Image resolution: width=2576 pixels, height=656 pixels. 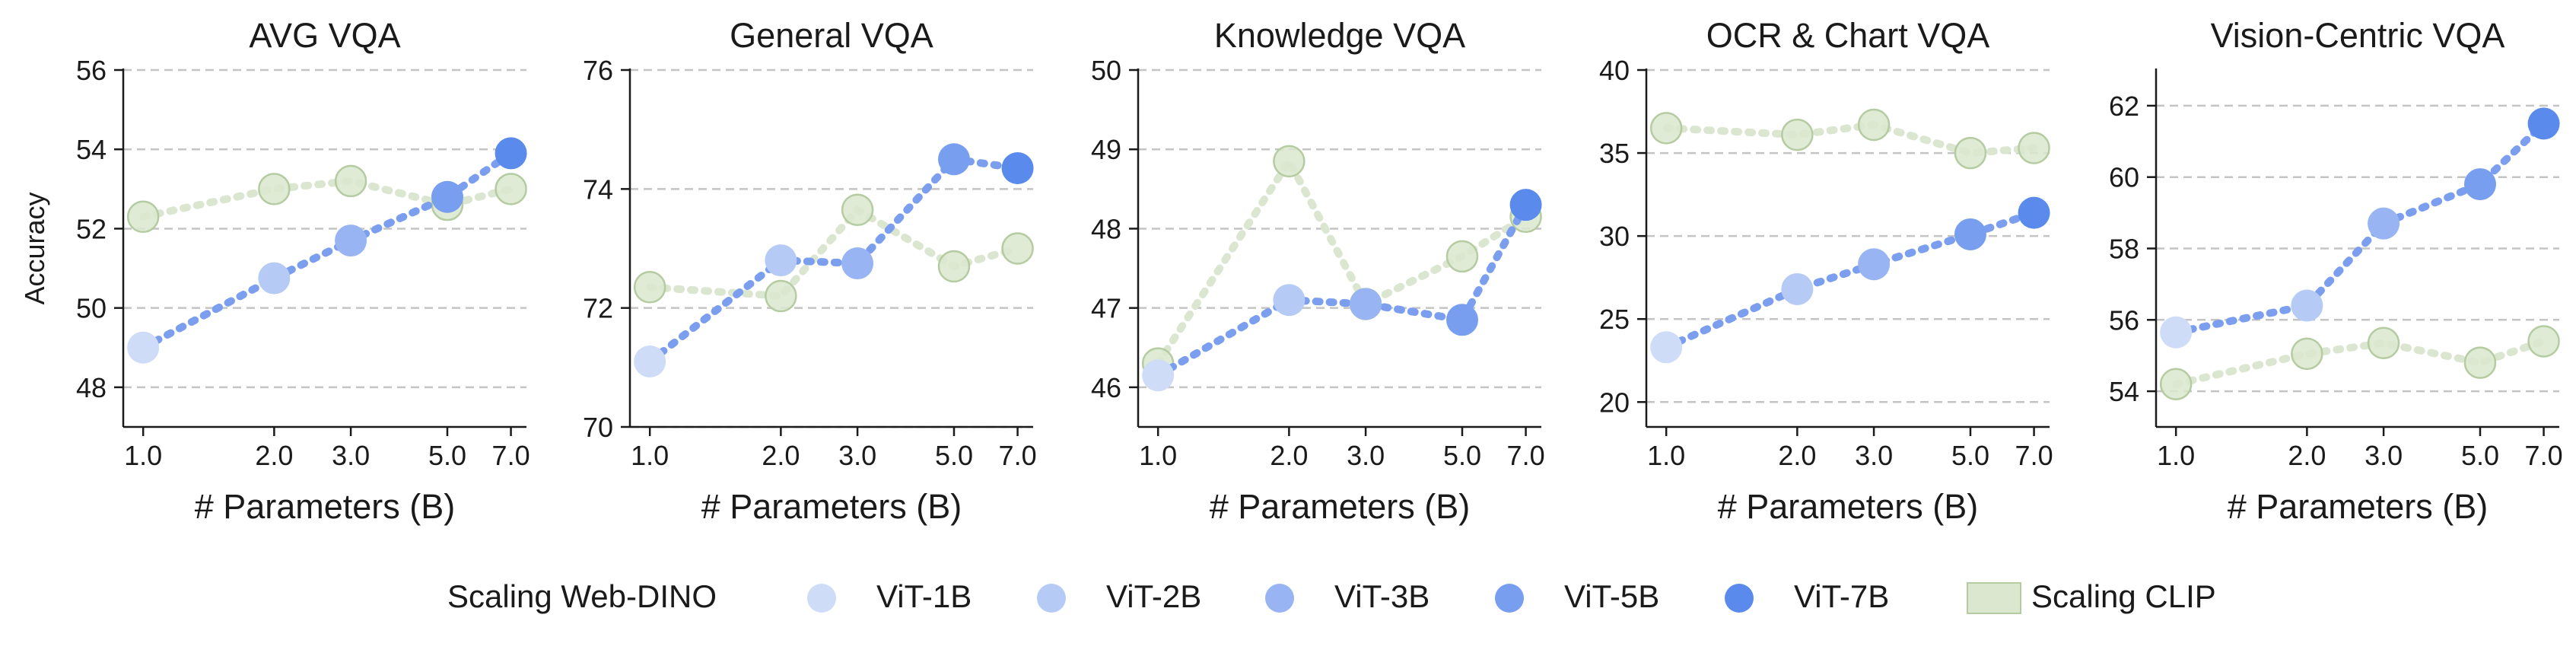 What do you see at coordinates (924, 596) in the screenshot?
I see `legend-label: ViT-1B` at bounding box center [924, 596].